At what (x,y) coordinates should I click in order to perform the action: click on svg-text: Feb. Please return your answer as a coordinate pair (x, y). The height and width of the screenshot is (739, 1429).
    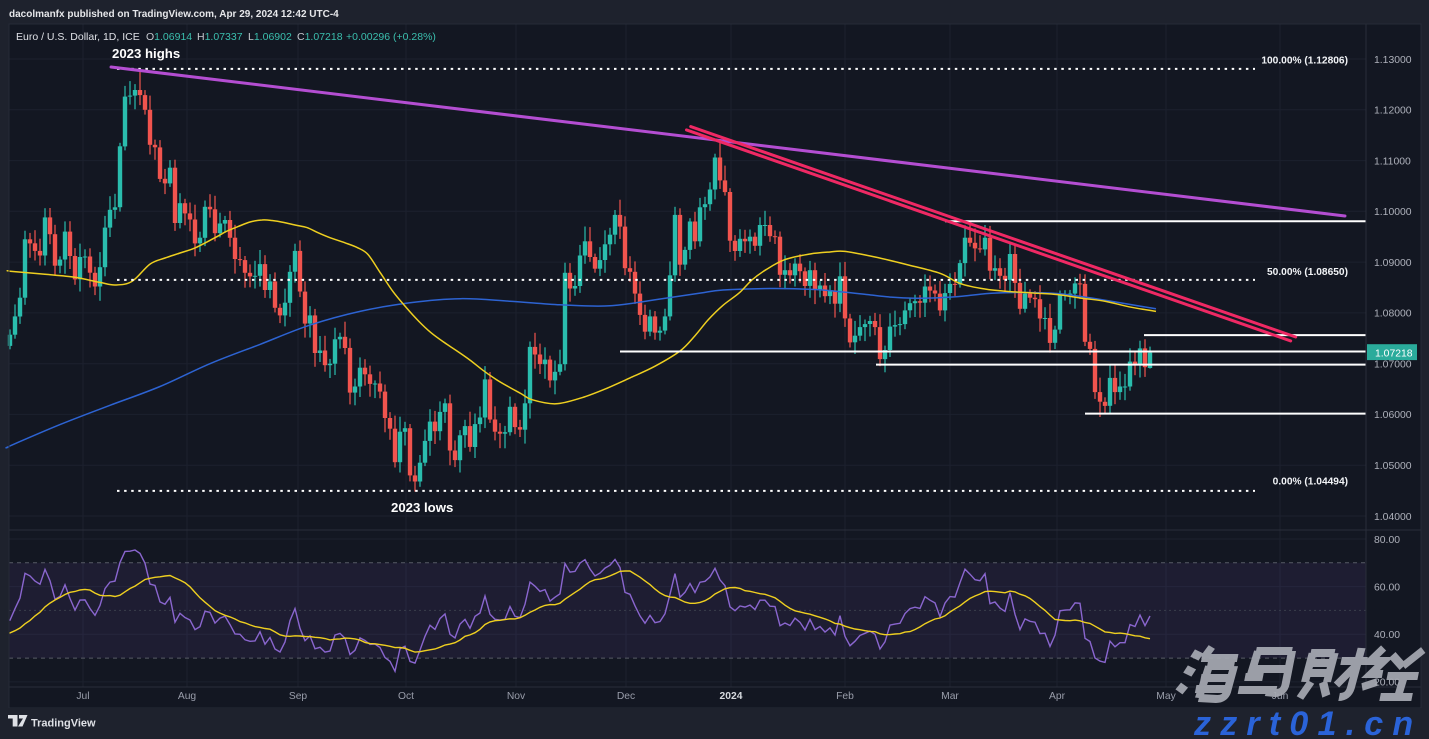
    Looking at the image, I should click on (845, 696).